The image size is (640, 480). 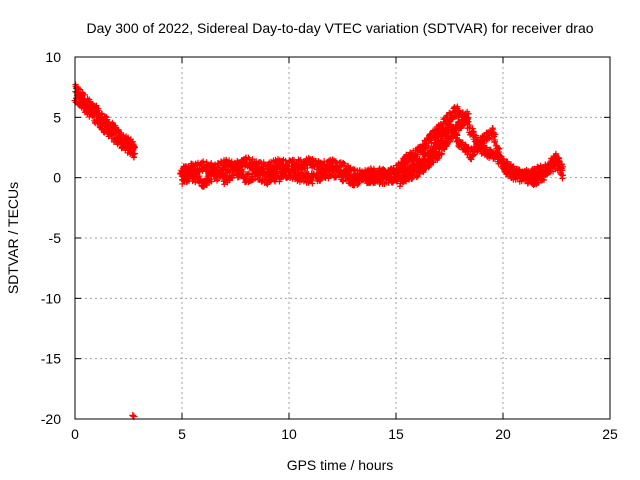 What do you see at coordinates (51, 359) in the screenshot?
I see `y-tick-label: -15` at bounding box center [51, 359].